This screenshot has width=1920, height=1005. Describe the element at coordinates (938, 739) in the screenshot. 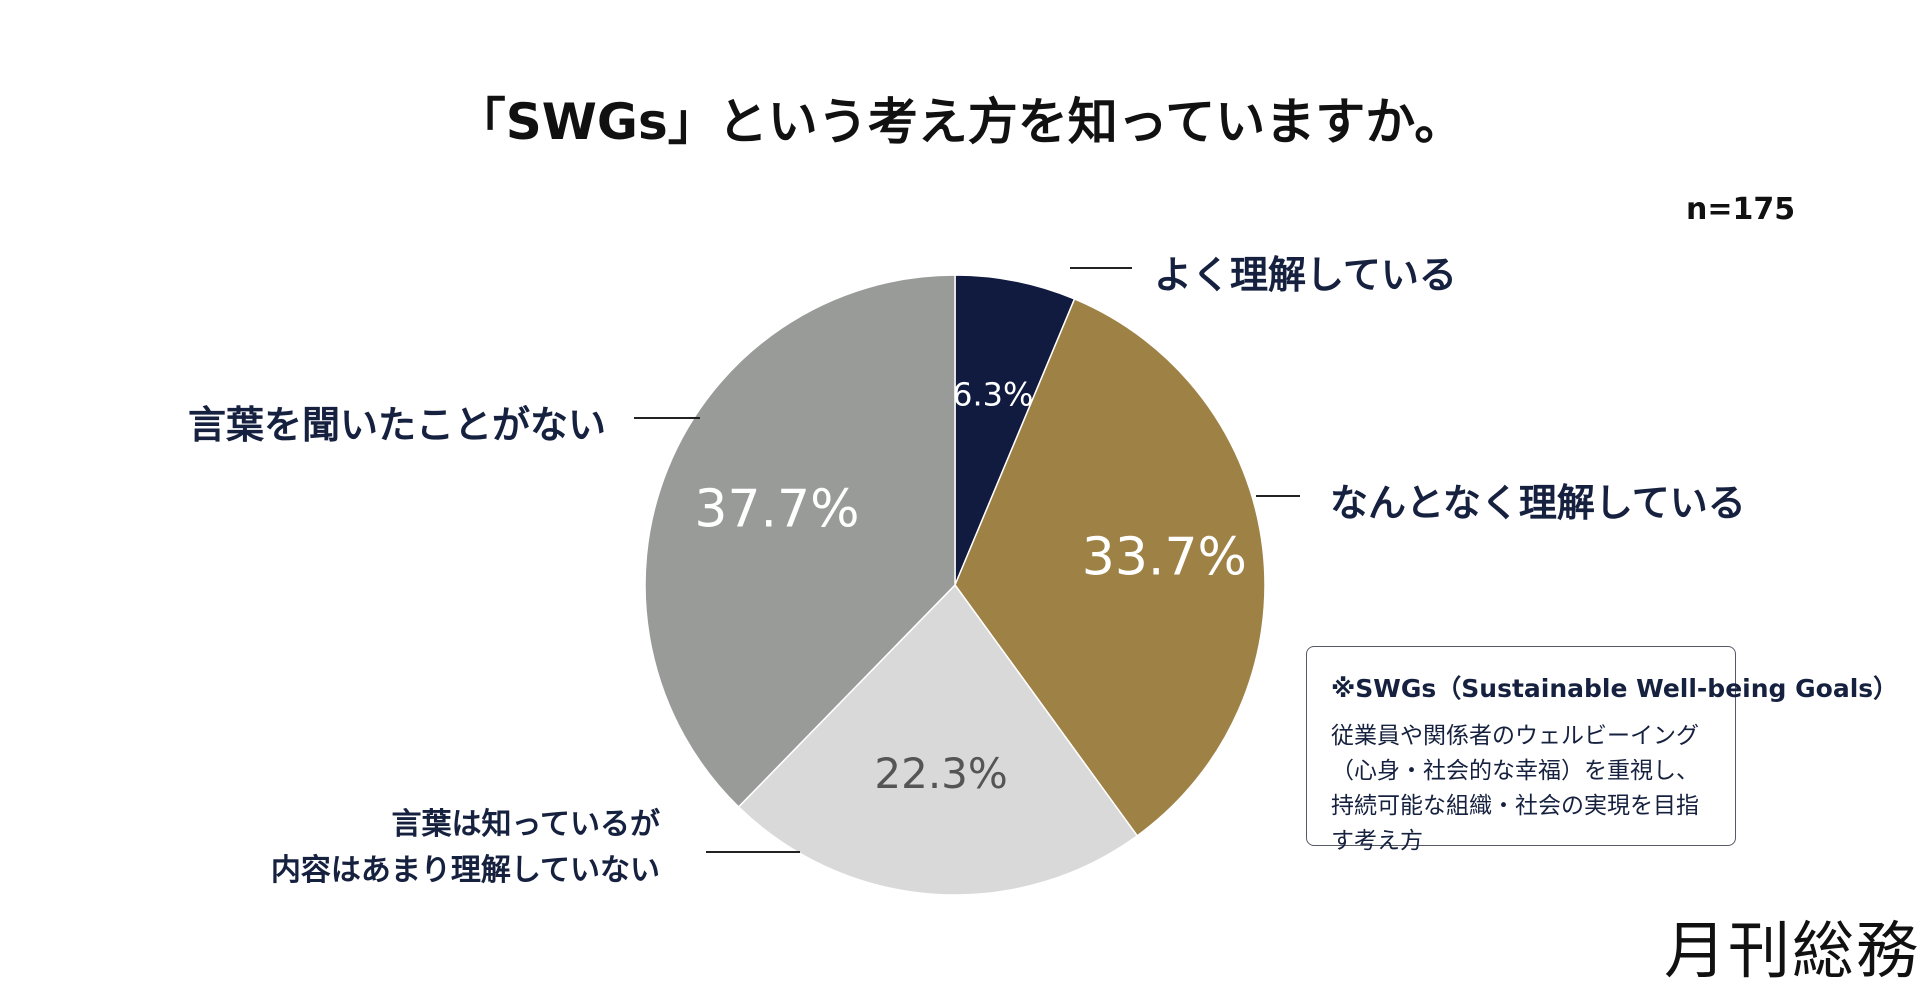

I see `slice-heard-not-understood` at that location.